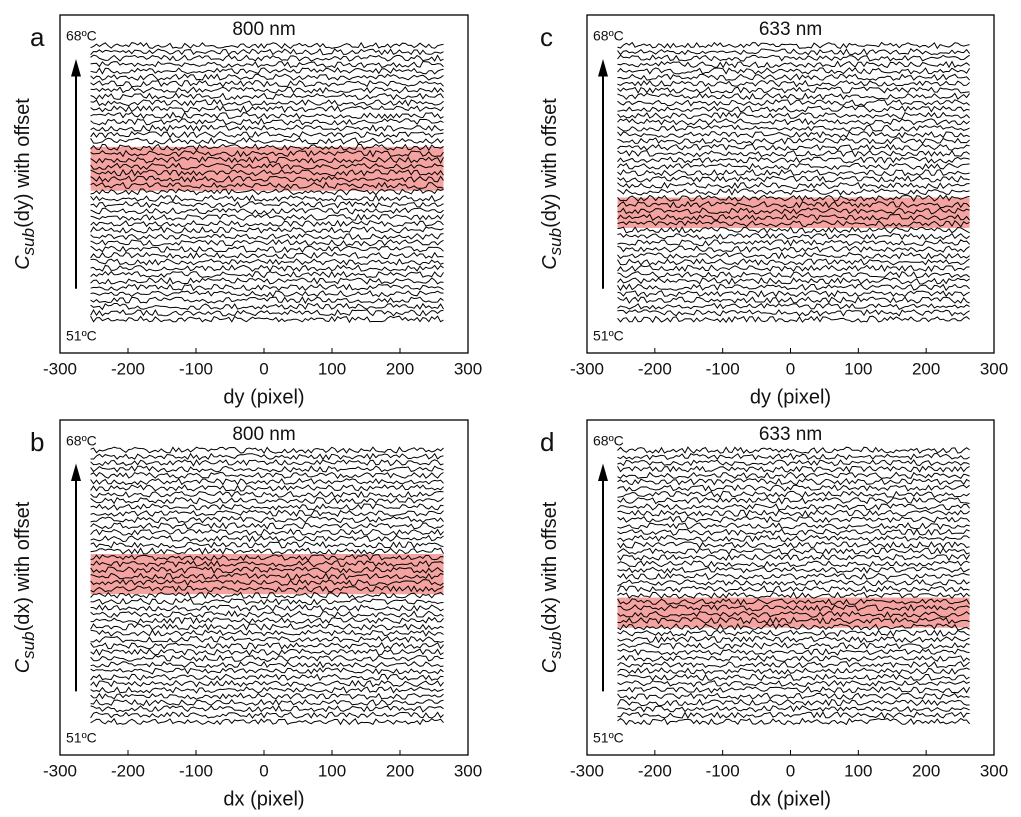 This screenshot has width=1021, height=817. I want to click on y-axis-title: Csub(dx) with offset, so click(552, 587).